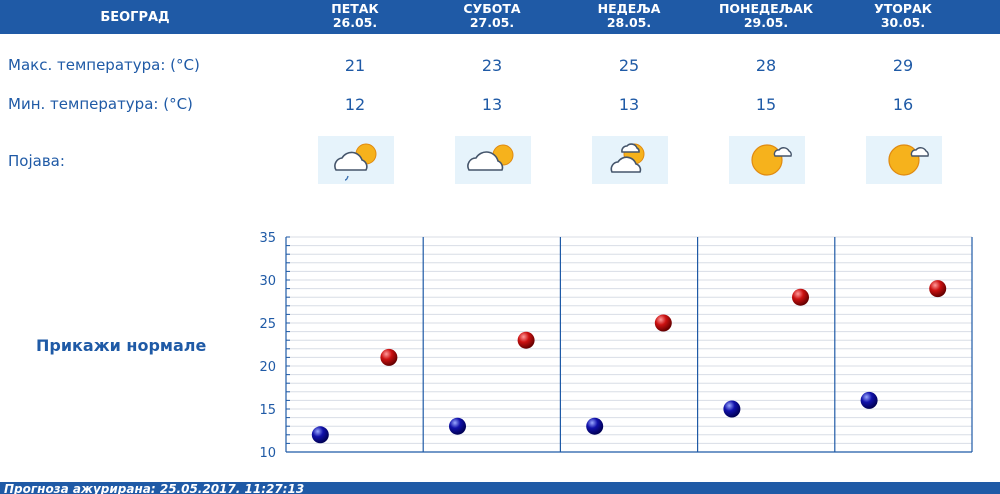 Image resolution: width=1000 pixels, height=494 pixels. What do you see at coordinates (135, 17) in the screenshot?
I see `city-name: БЕОГРАД` at bounding box center [135, 17].